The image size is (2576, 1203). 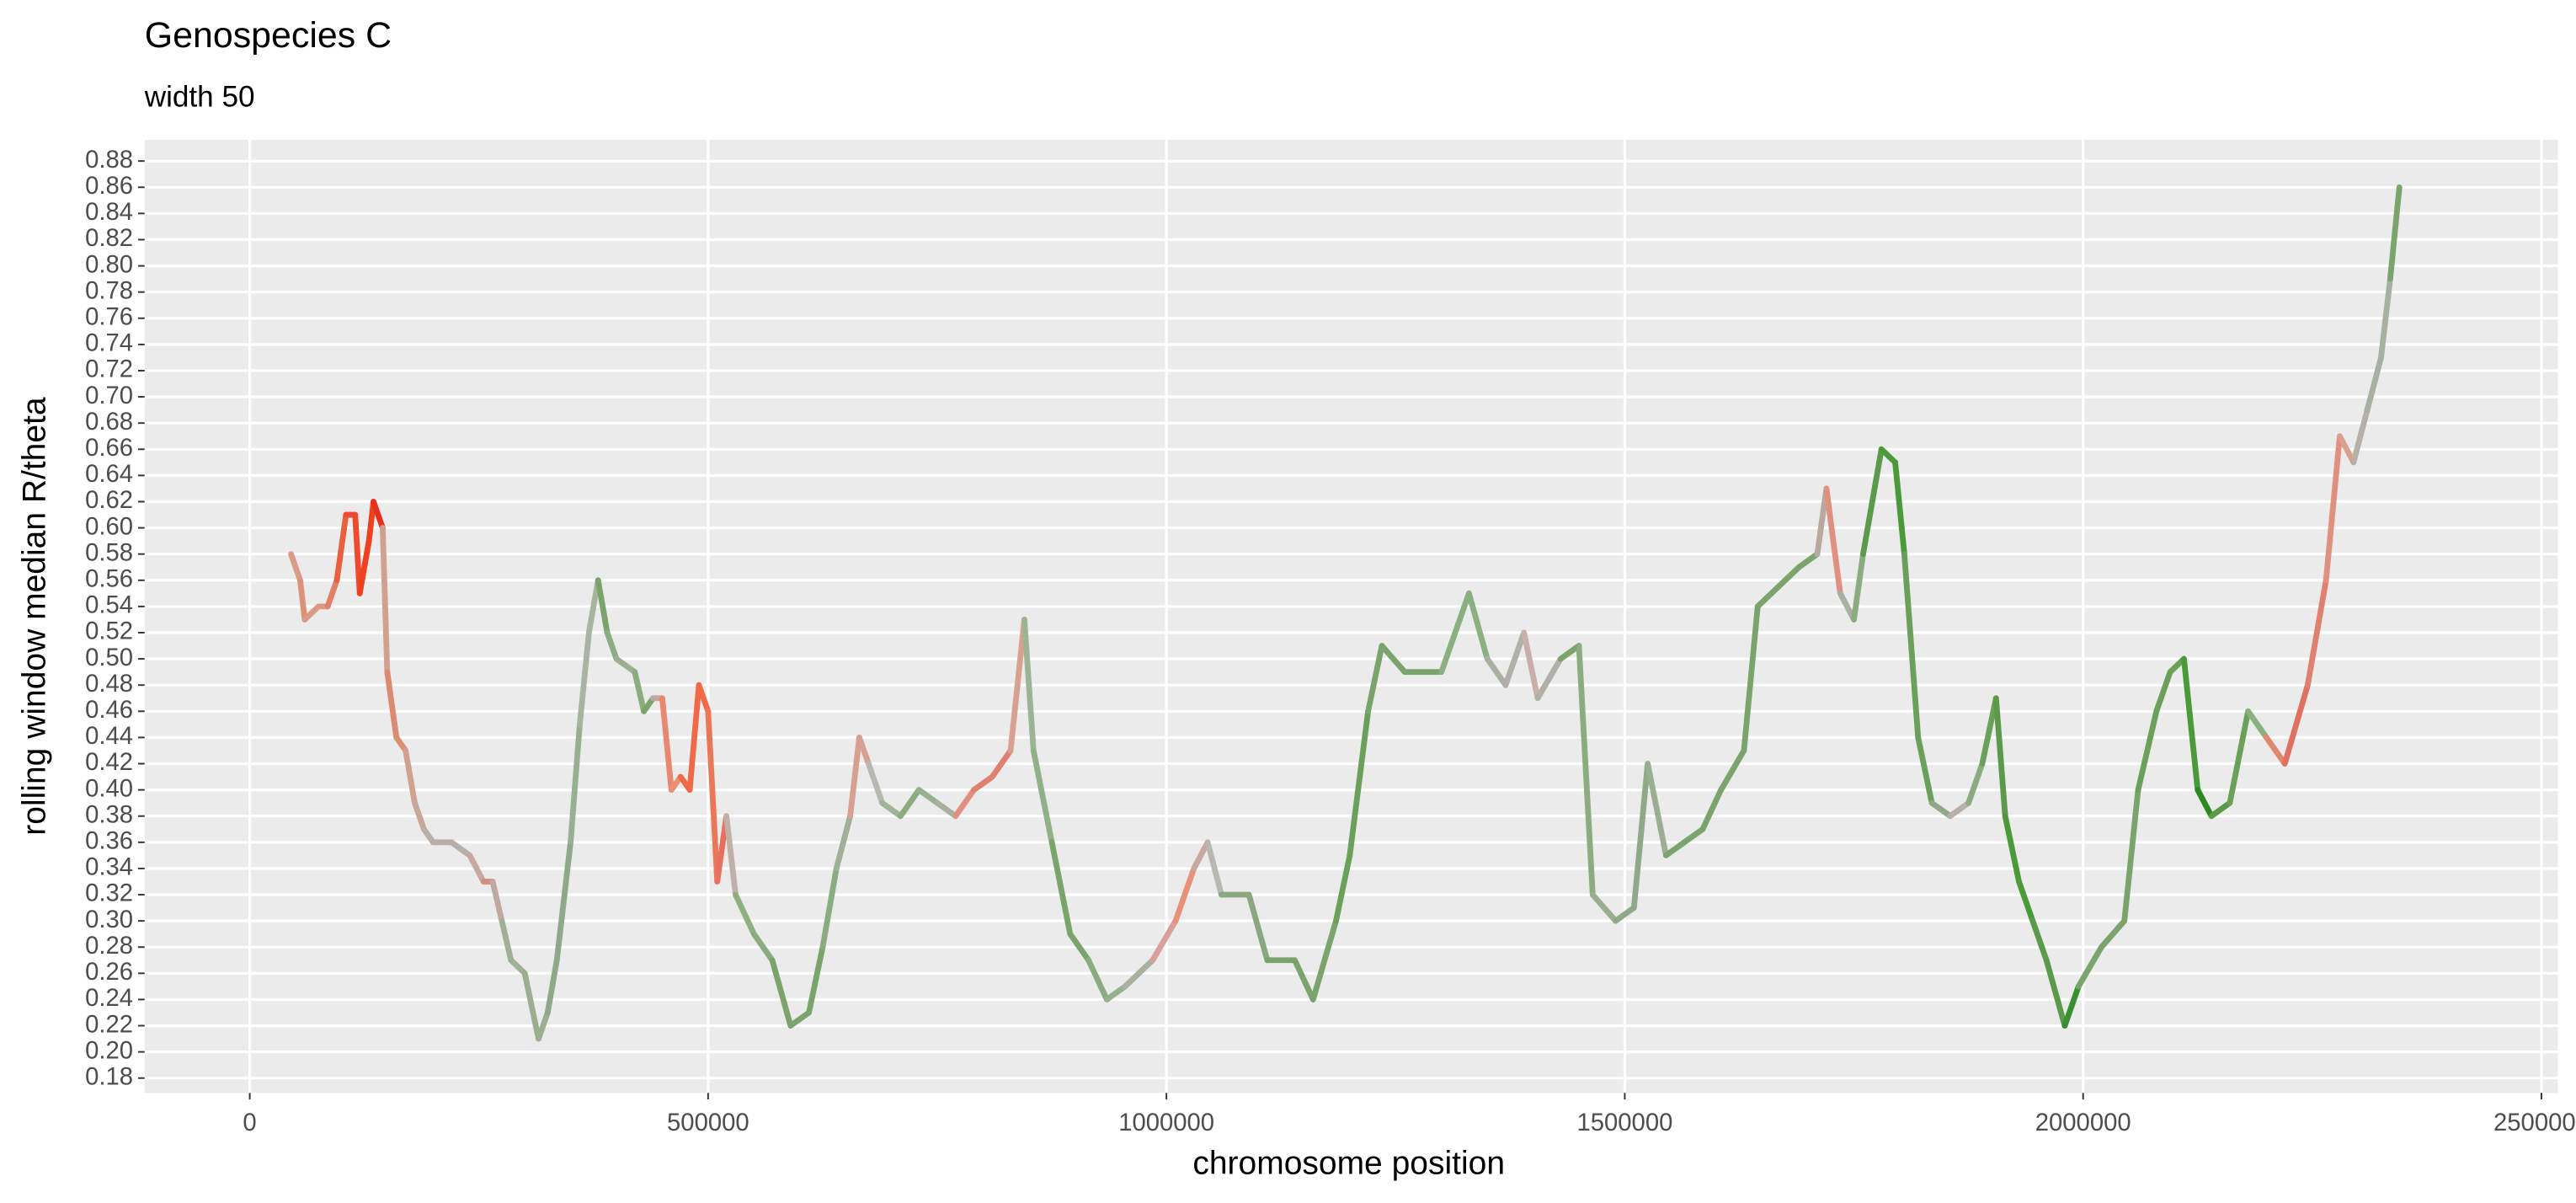 I want to click on y-tick-label: 0.74, so click(x=109, y=343).